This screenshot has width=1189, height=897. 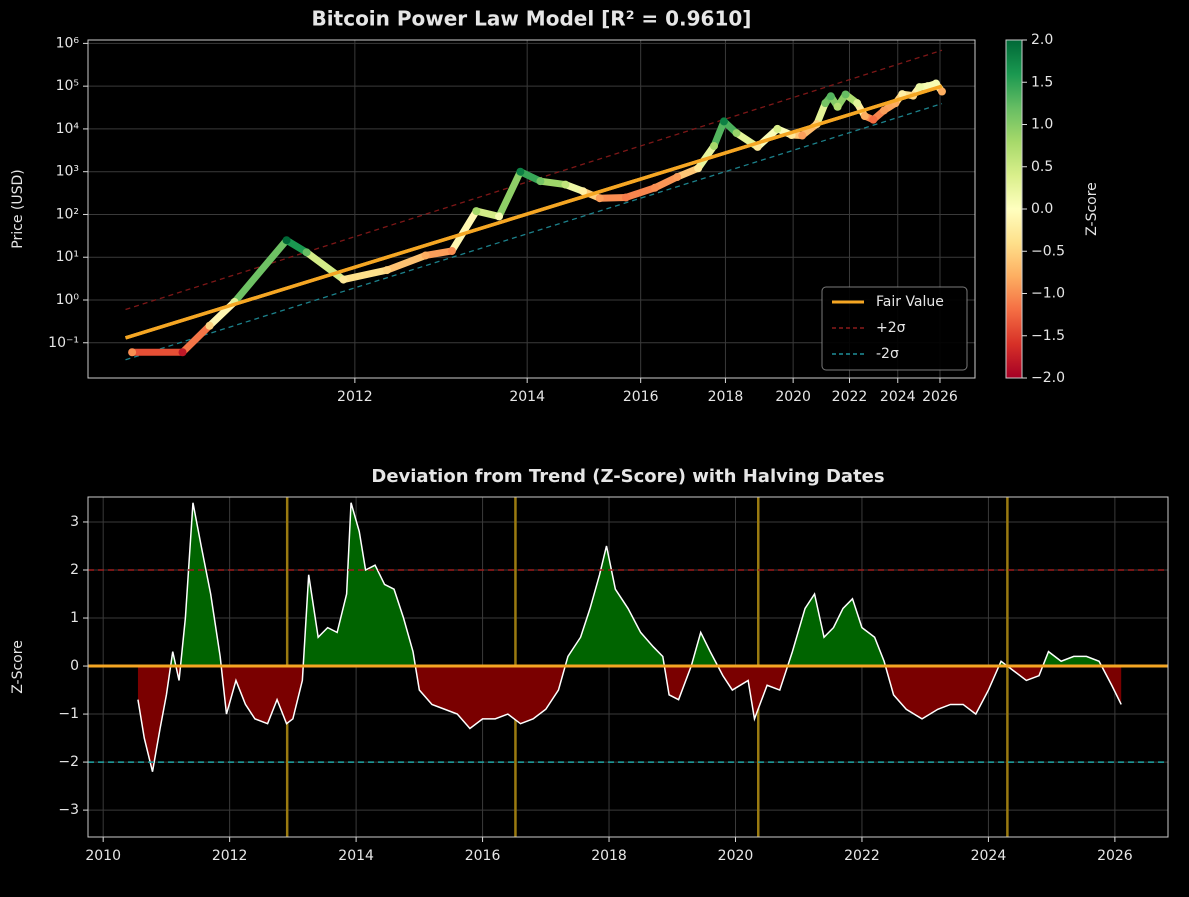 What do you see at coordinates (68, 43) in the screenshot?
I see `y-tick-label: 10⁶` at bounding box center [68, 43].